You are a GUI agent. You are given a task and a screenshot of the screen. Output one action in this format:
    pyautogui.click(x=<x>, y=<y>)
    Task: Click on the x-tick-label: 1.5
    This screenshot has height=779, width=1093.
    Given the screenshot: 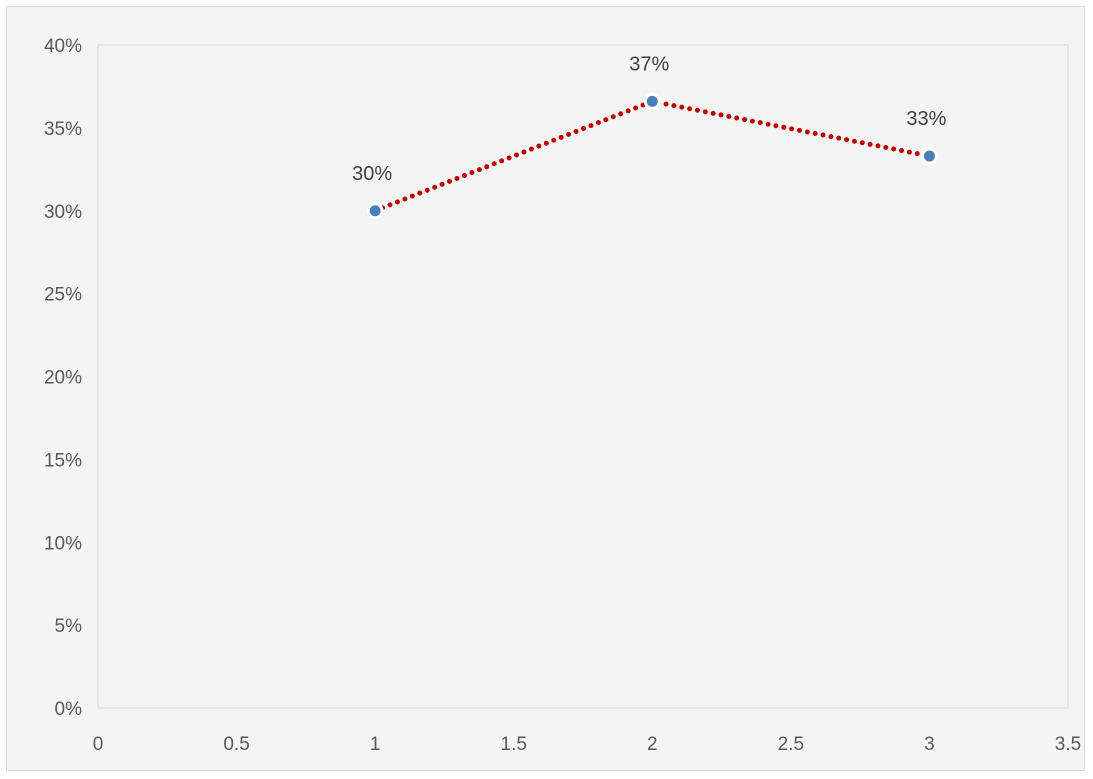 What is the action you would take?
    pyautogui.click(x=514, y=744)
    